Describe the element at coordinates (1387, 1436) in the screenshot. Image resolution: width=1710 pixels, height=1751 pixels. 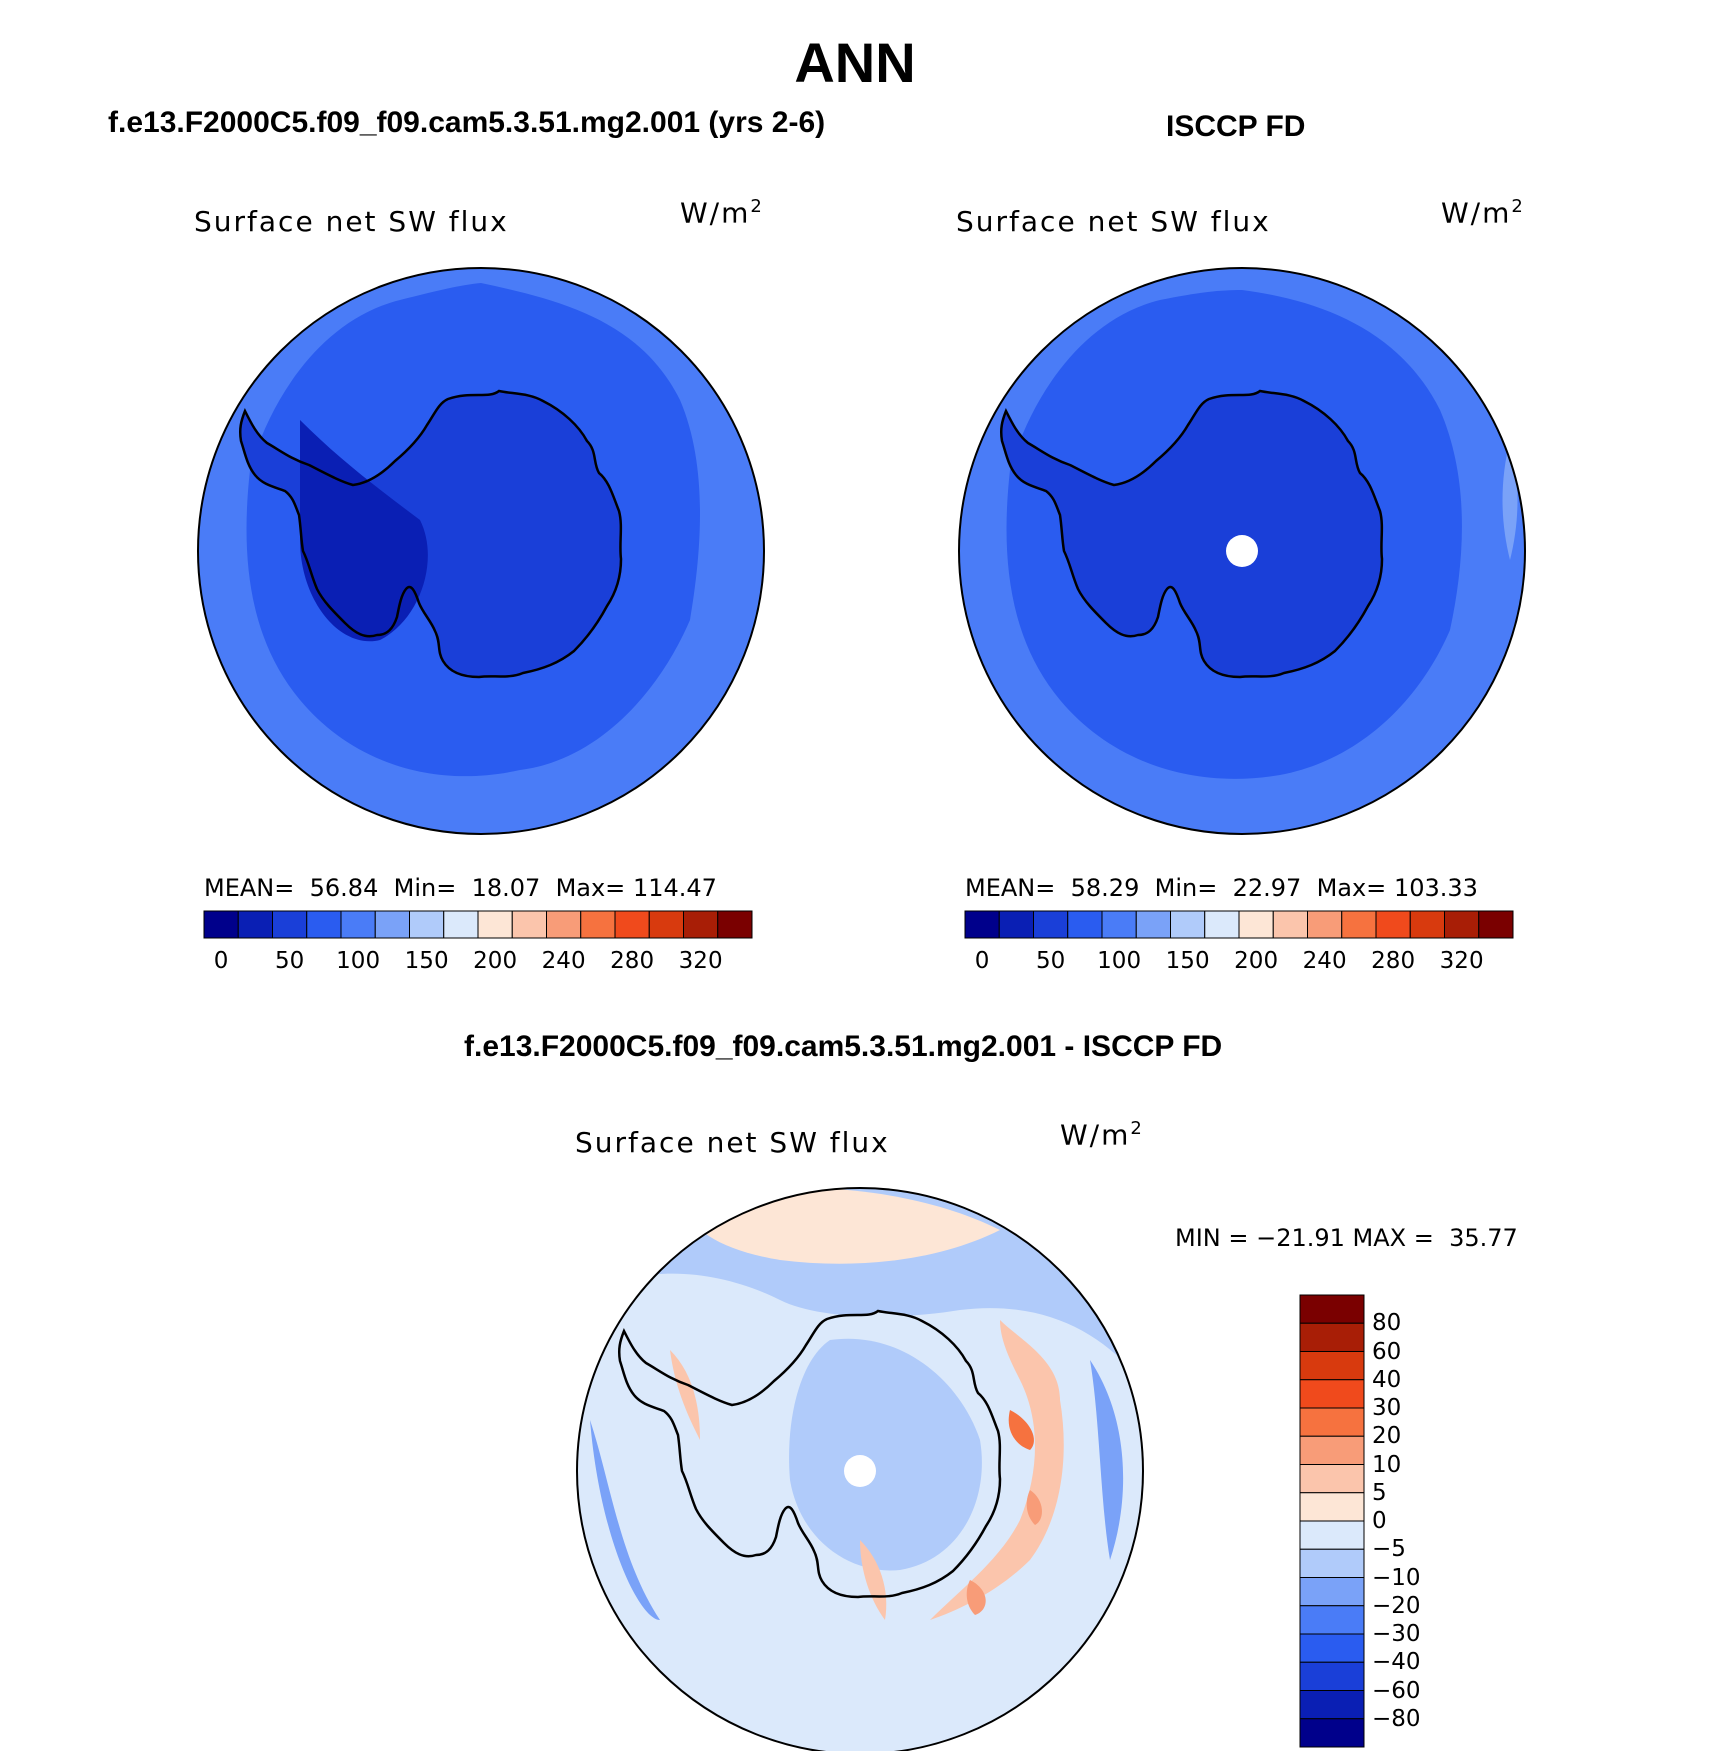
I see `colorbar-tick-label: 20` at that location.